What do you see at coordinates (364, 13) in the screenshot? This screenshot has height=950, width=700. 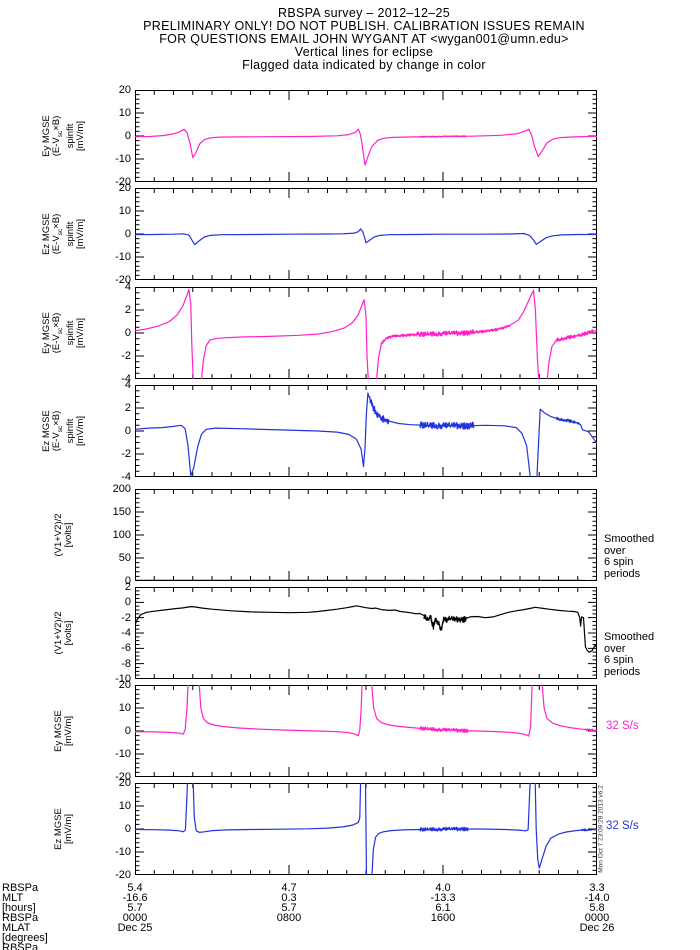 I see `plot-title: RBSPA survey – 2012–12–25` at bounding box center [364, 13].